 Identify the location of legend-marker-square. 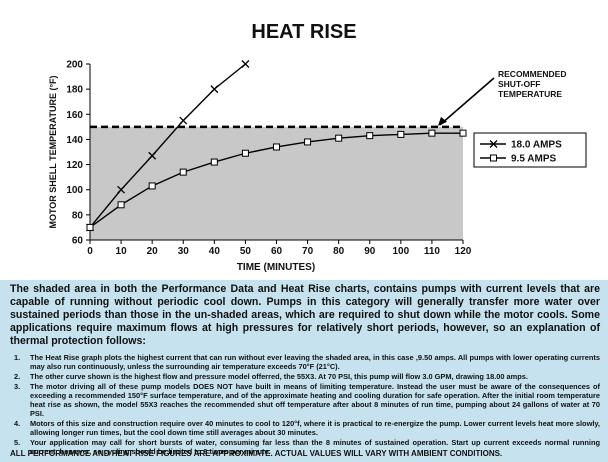
(493, 158).